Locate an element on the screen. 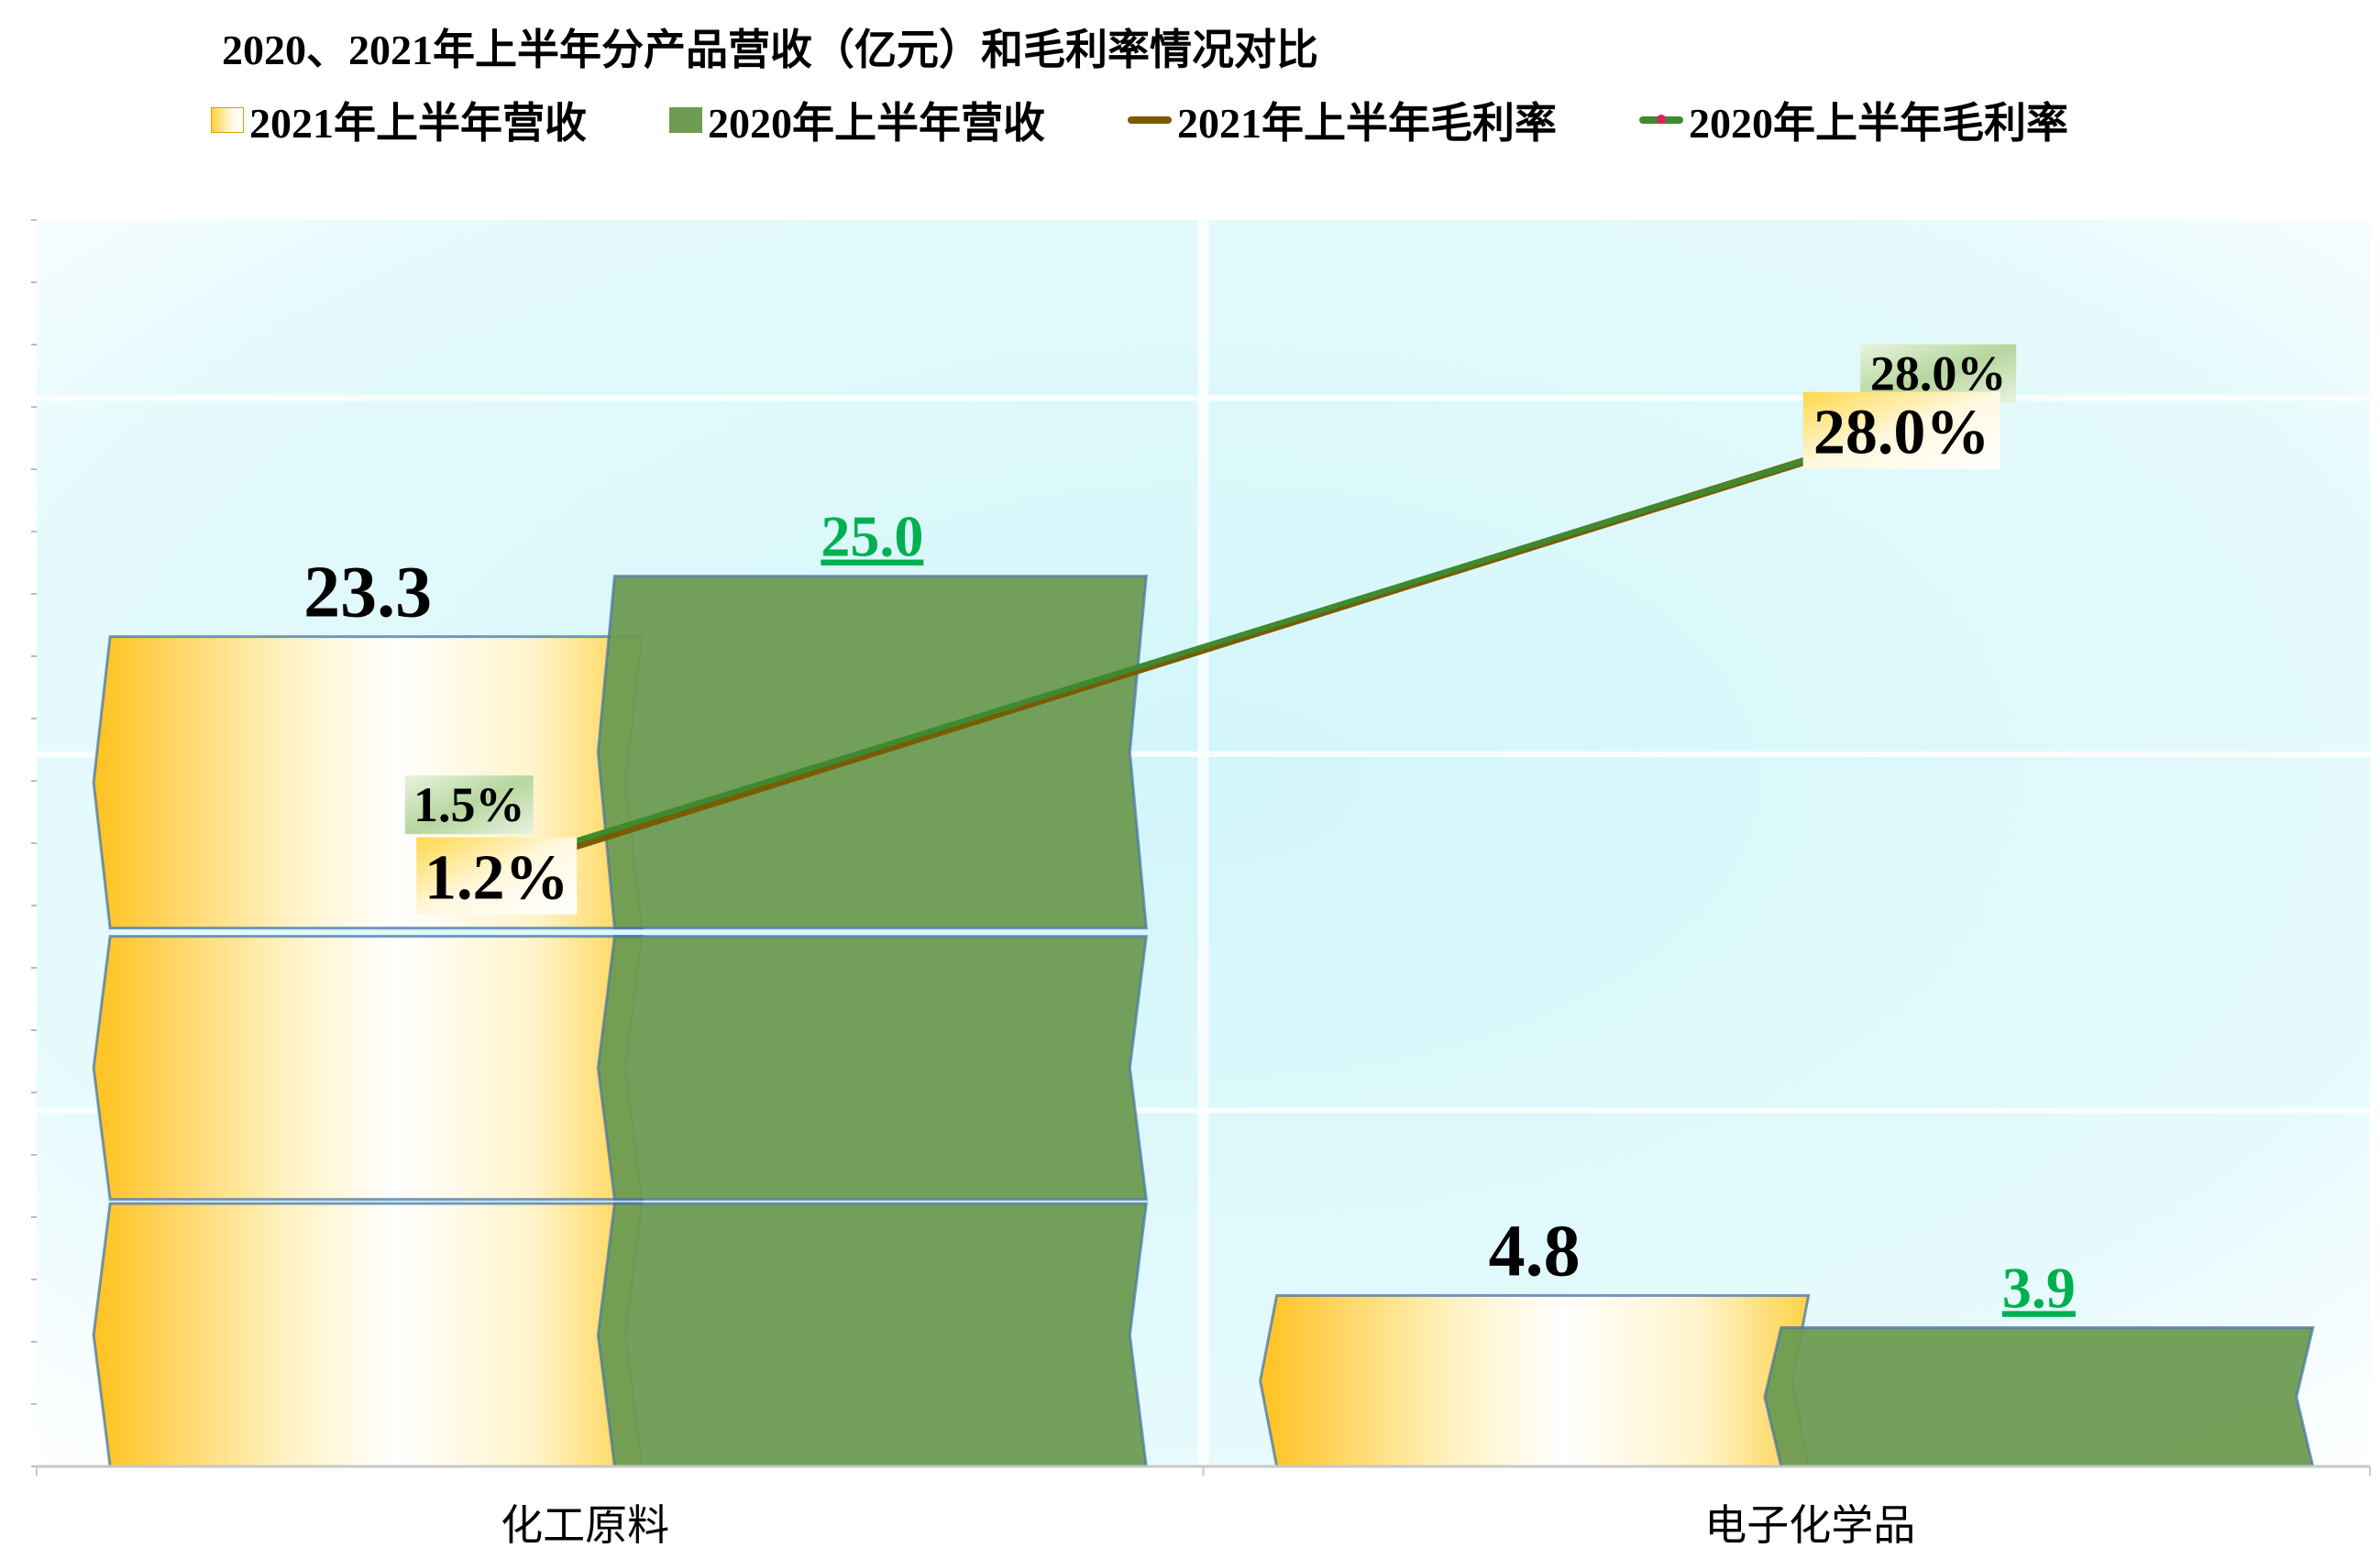 This screenshot has height=1548, width=2380. legend-item-2021-revenue: 2021年上半年营收 is located at coordinates (399, 120).